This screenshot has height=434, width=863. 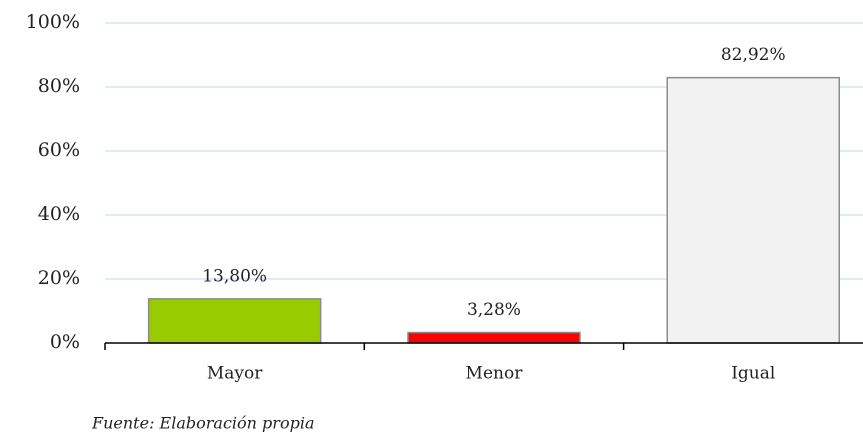 What do you see at coordinates (235, 374) in the screenshot?
I see `x-tick-label: Mayor` at bounding box center [235, 374].